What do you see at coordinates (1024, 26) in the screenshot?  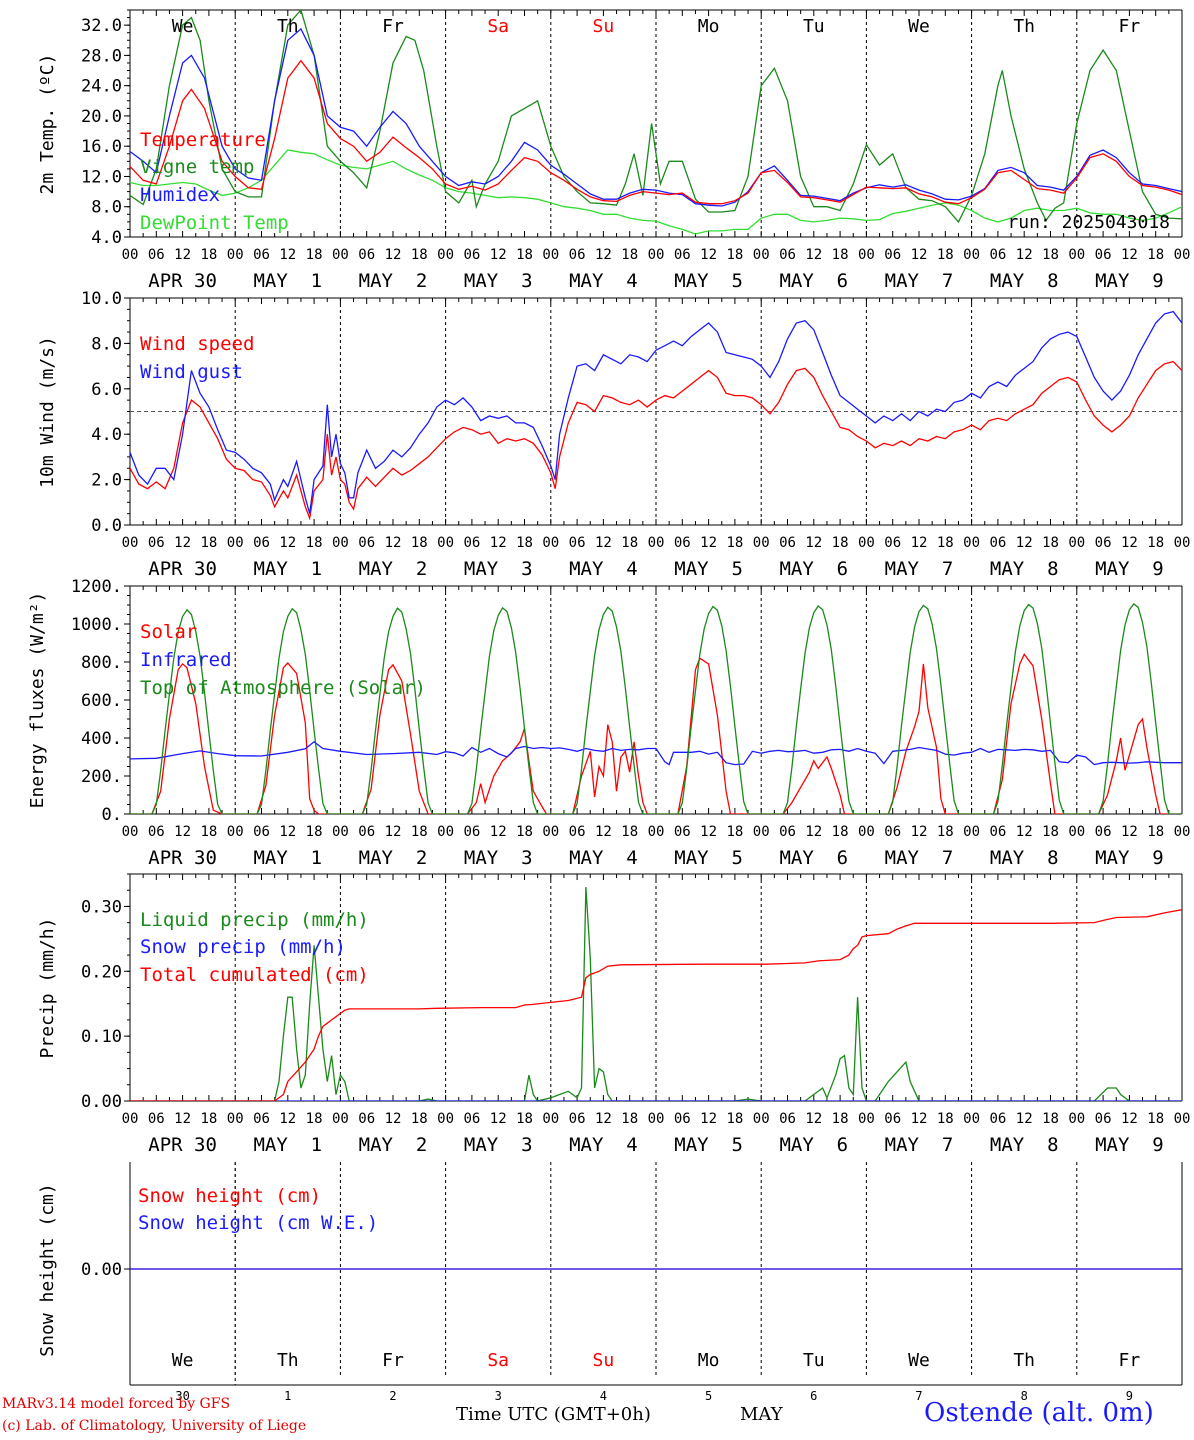 I see `weekday-label: Th` at bounding box center [1024, 26].